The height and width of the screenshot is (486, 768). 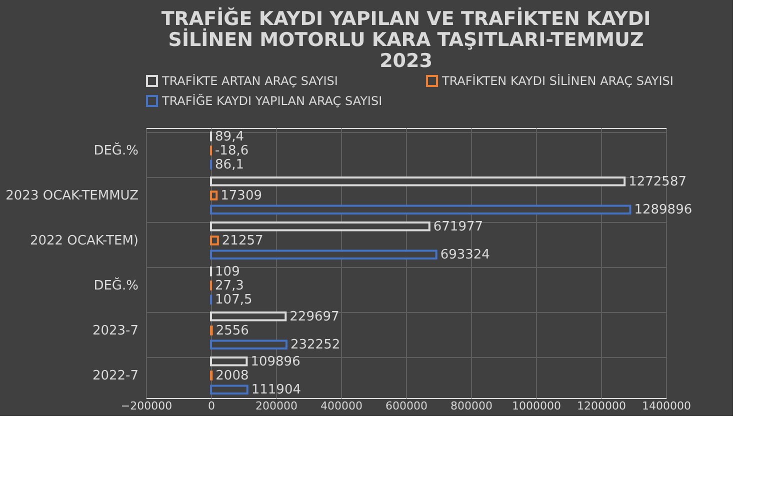 What do you see at coordinates (271, 100) in the screenshot?
I see `legend-label: TRAFİĞE KAYDI YAPILAN ARAÇ SAYISI` at bounding box center [271, 100].